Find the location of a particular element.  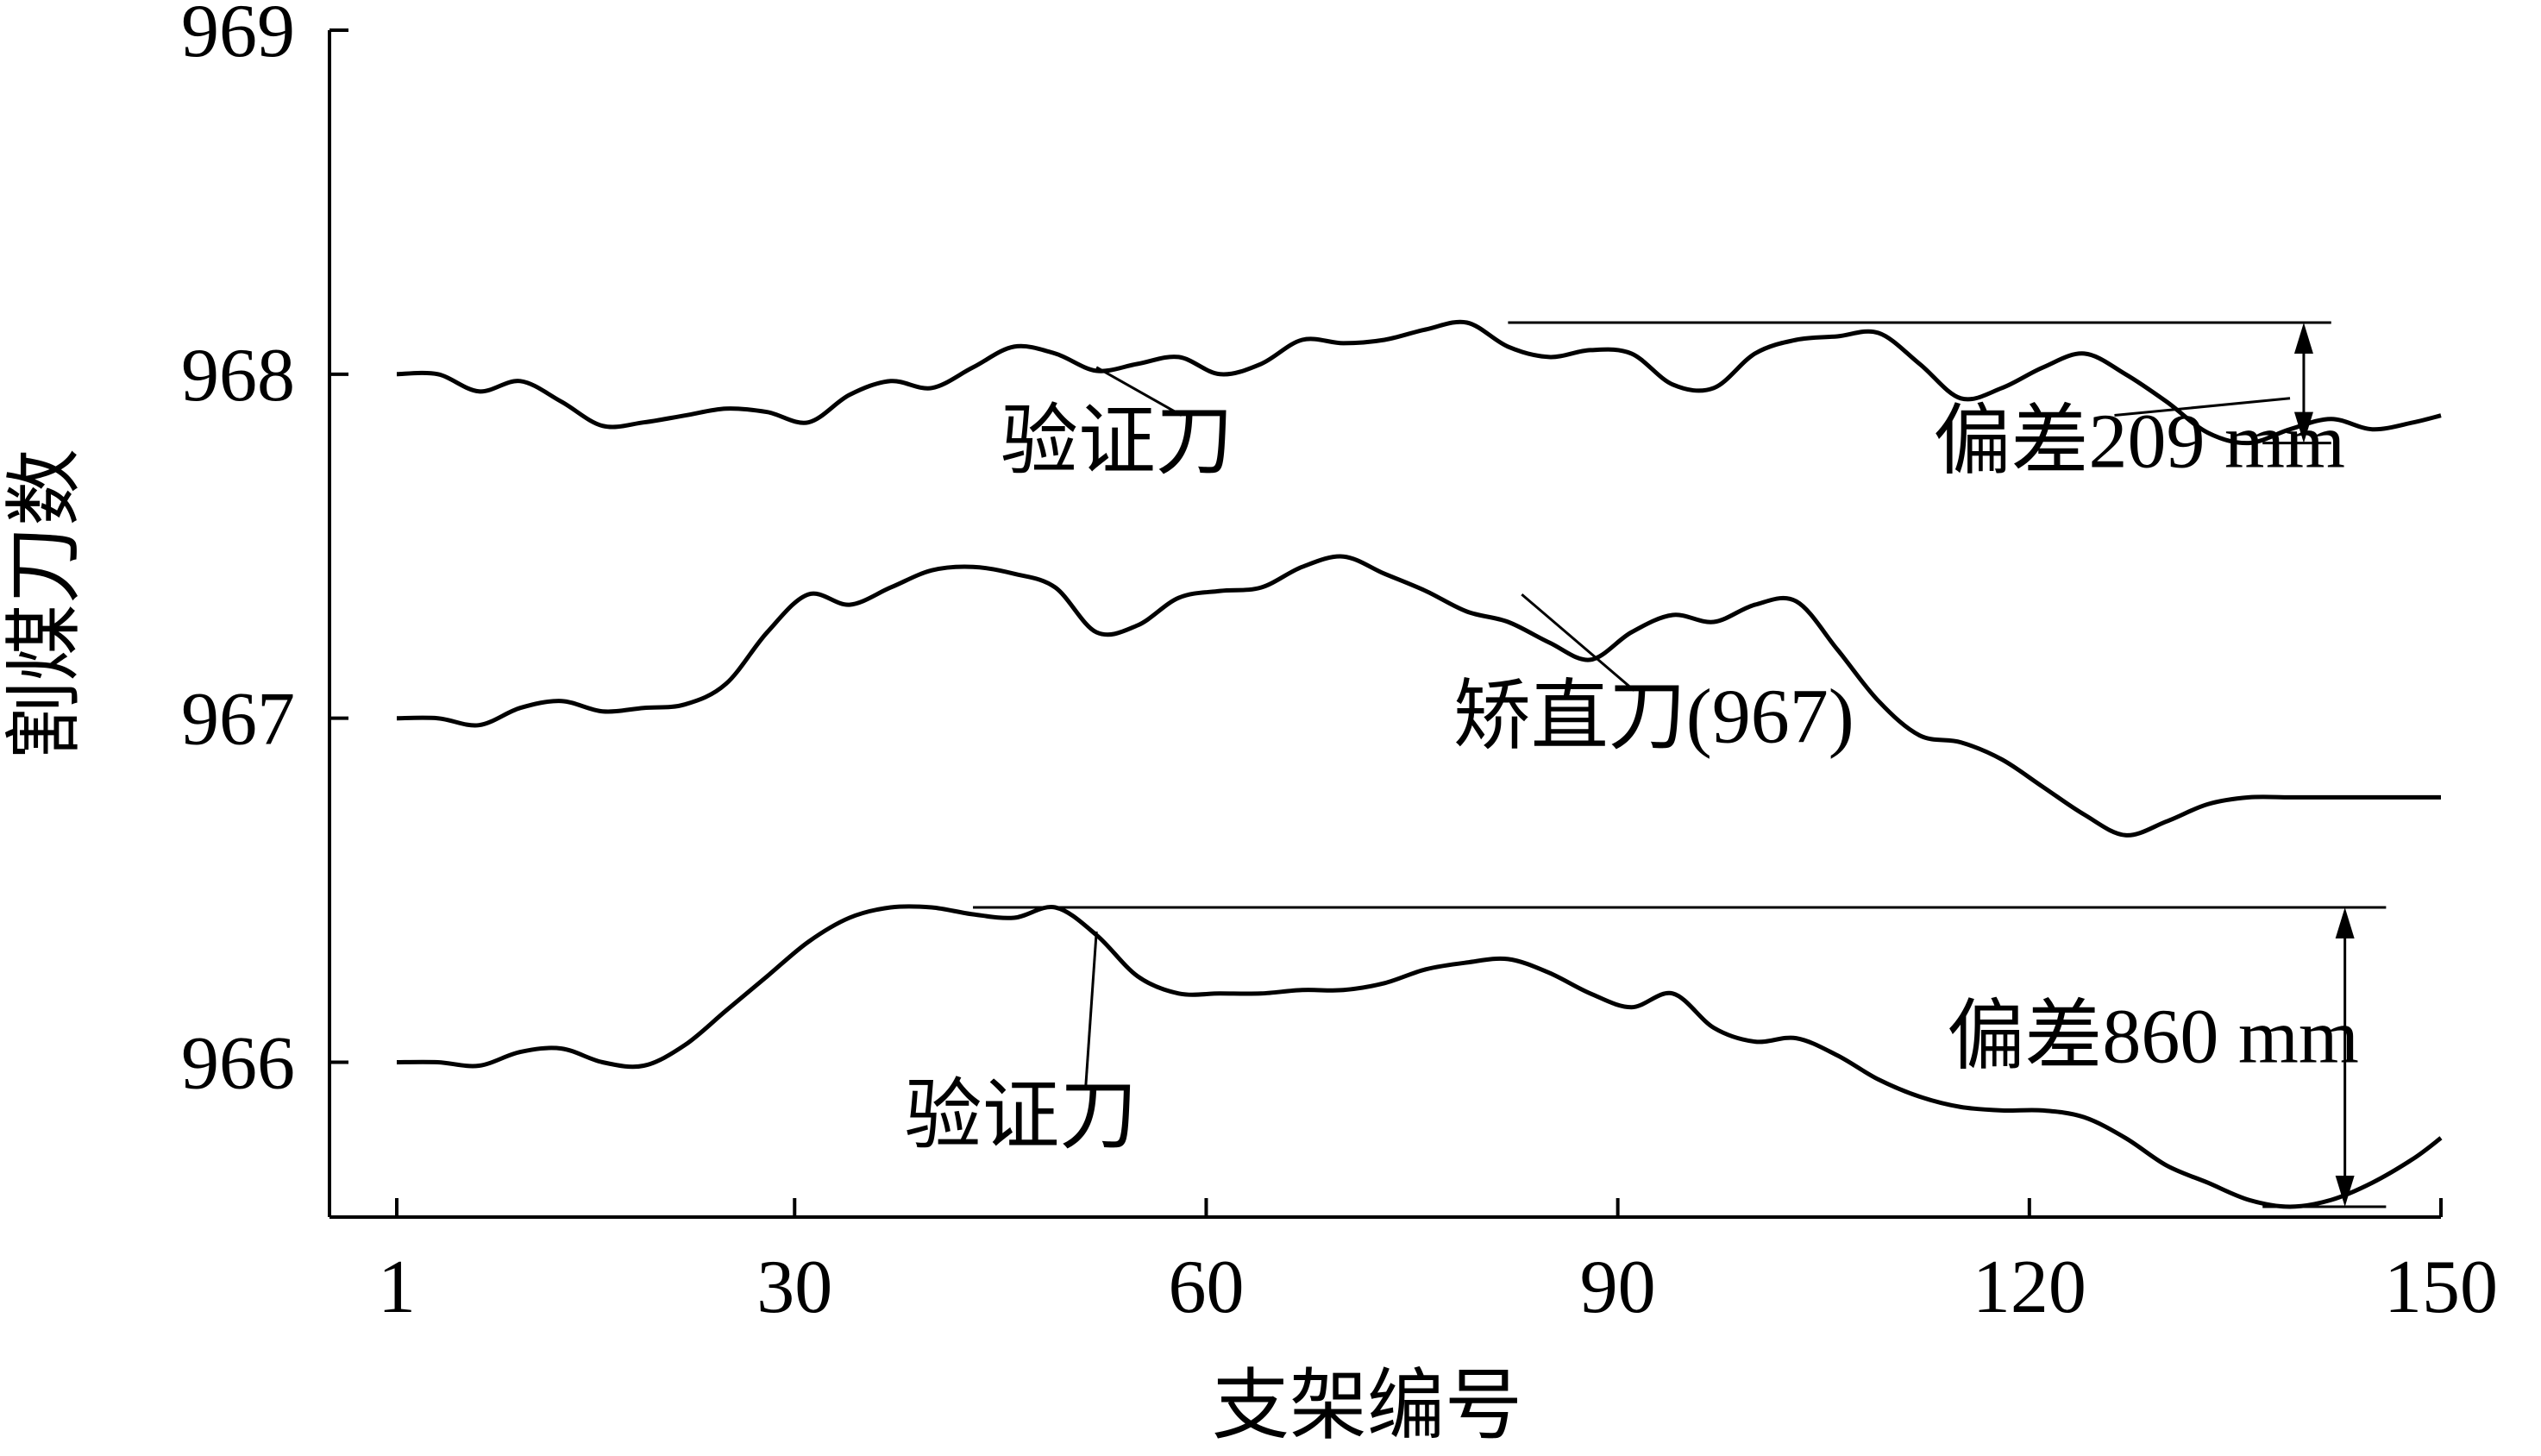

y-axis-label: 割煤刀数 is located at coordinates (45, 604).